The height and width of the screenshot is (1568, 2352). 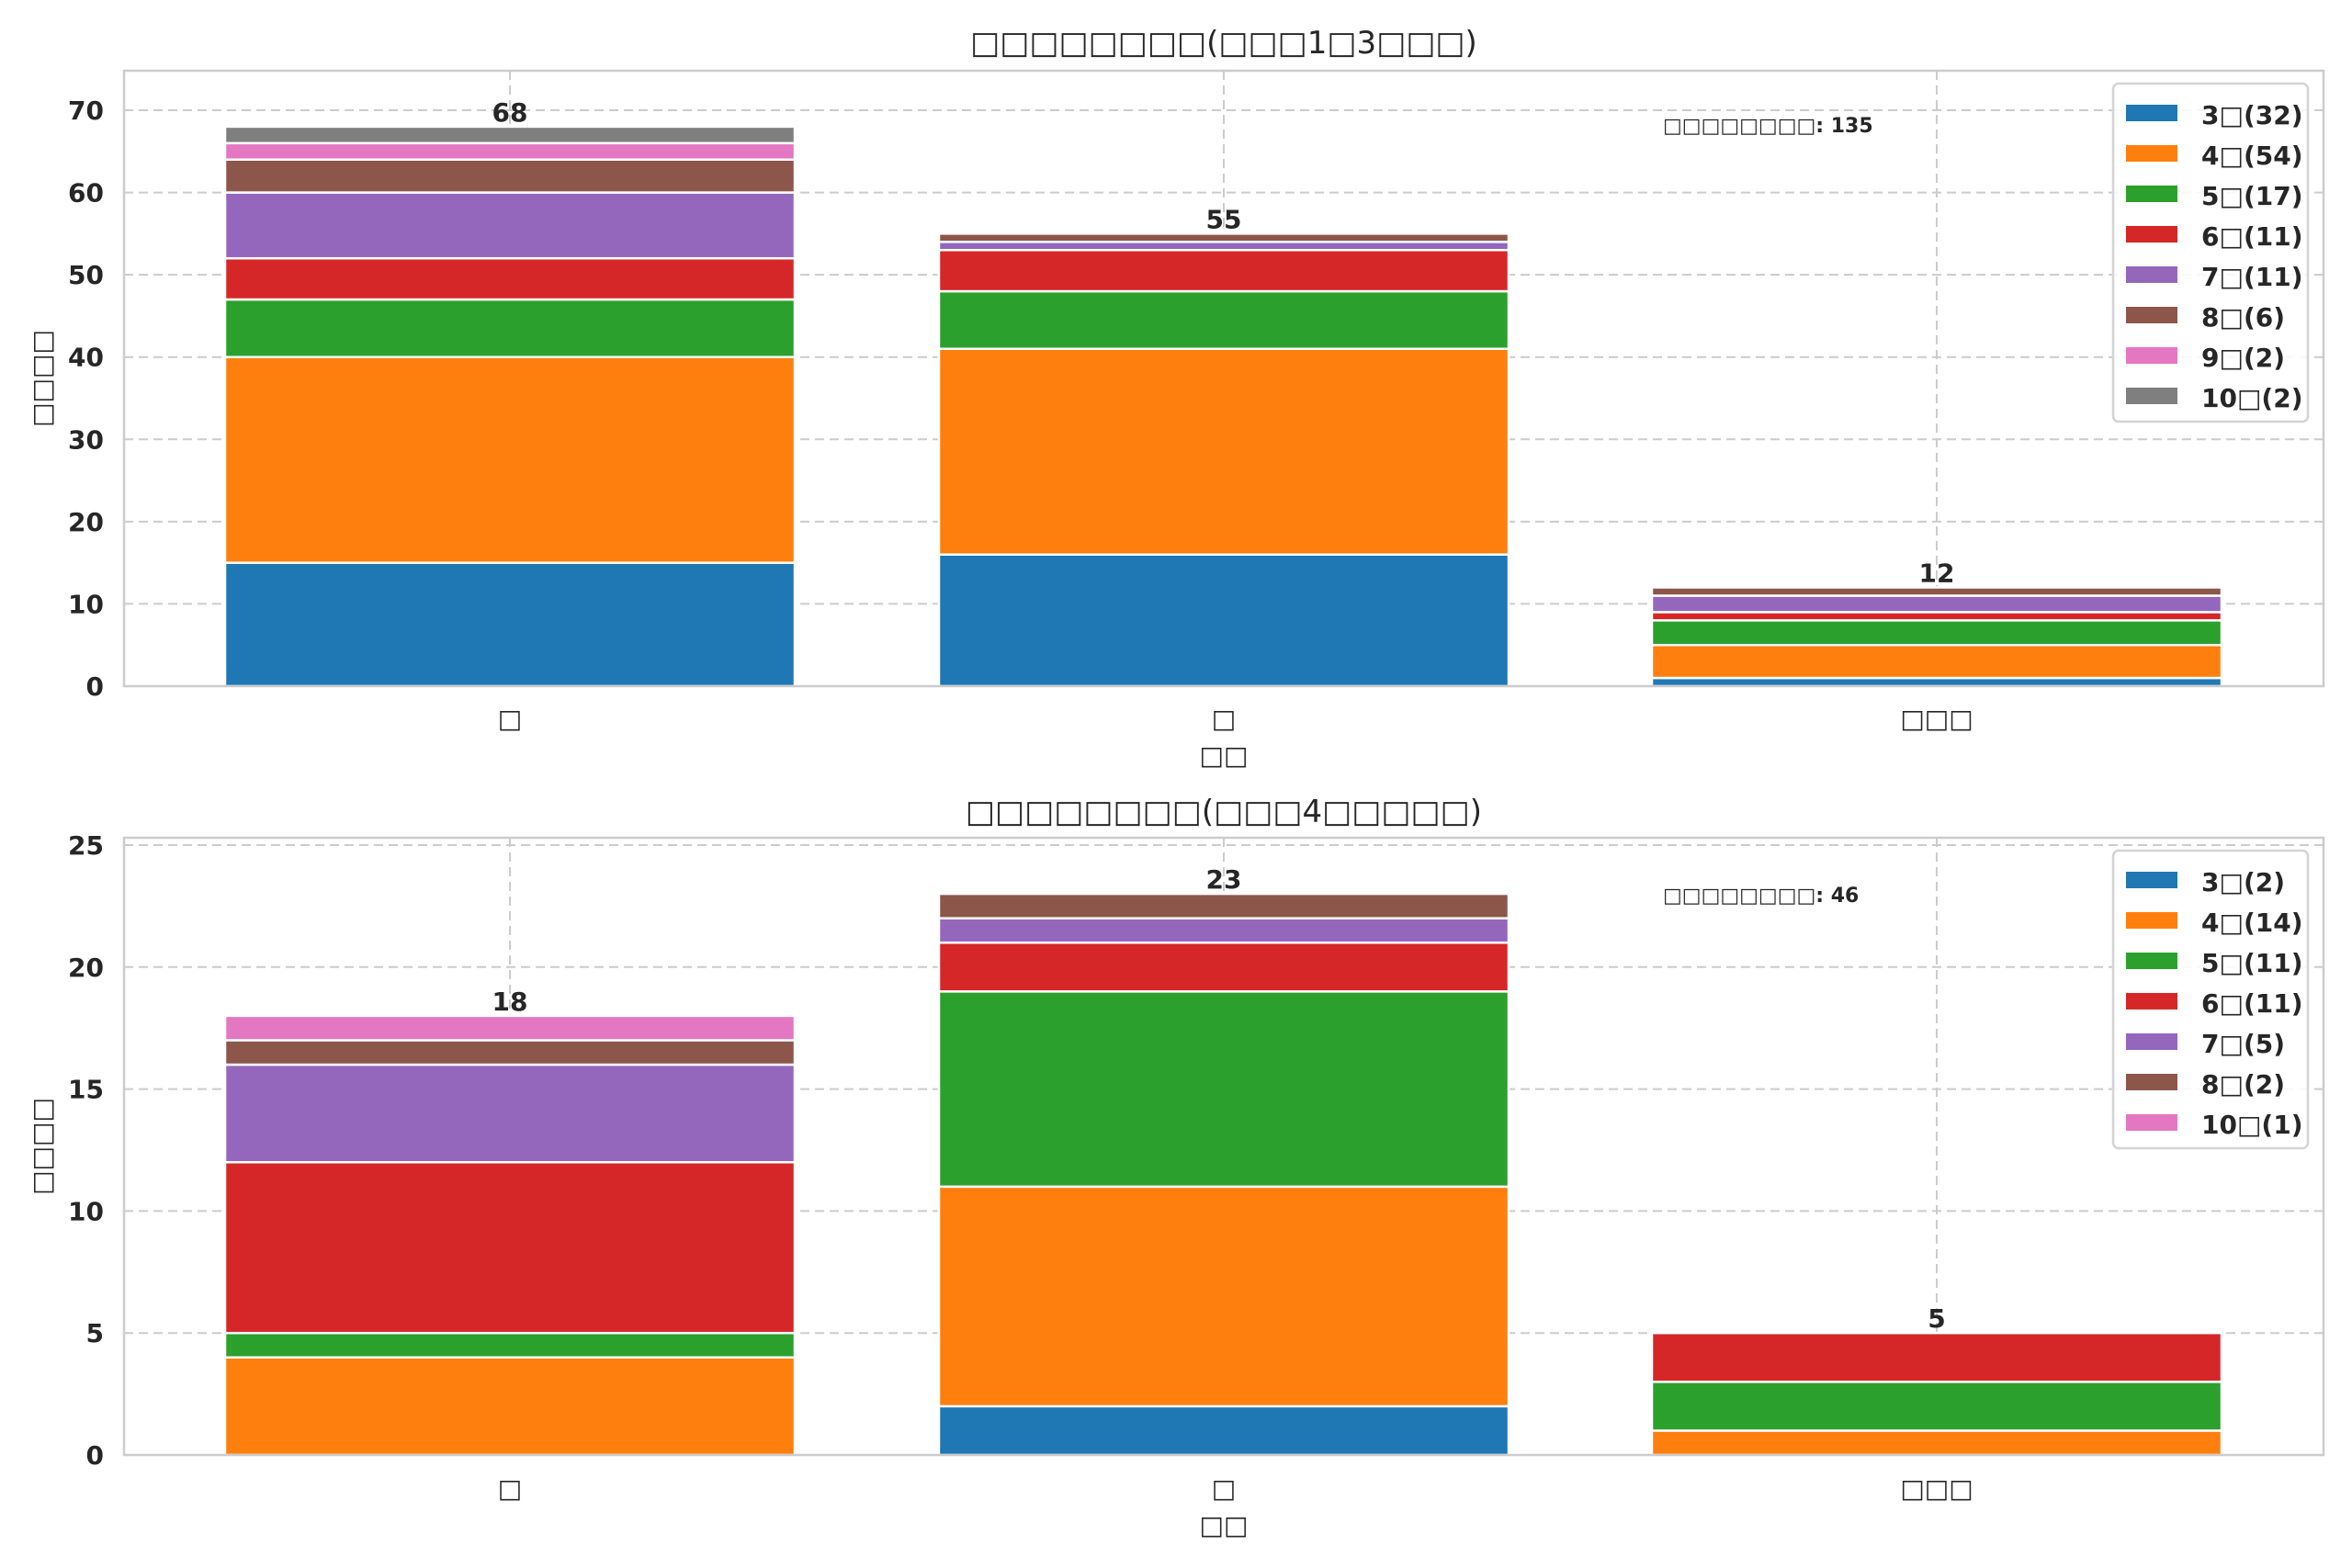 What do you see at coordinates (2243, 1044) in the screenshot?
I see `legend-label: 7□(5)` at bounding box center [2243, 1044].